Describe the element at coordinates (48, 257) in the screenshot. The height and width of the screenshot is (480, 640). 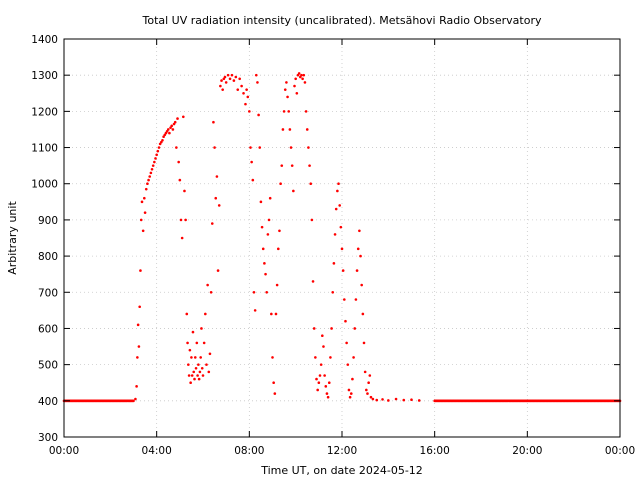
I see `y-tick-label: 800` at that location.